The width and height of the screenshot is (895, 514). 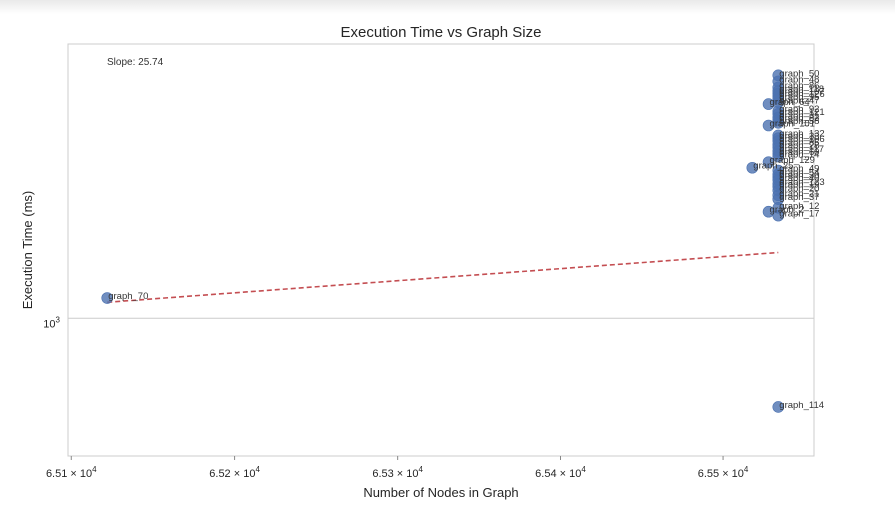 I want to click on point-label-graph_21: graph_21, so click(x=799, y=193).